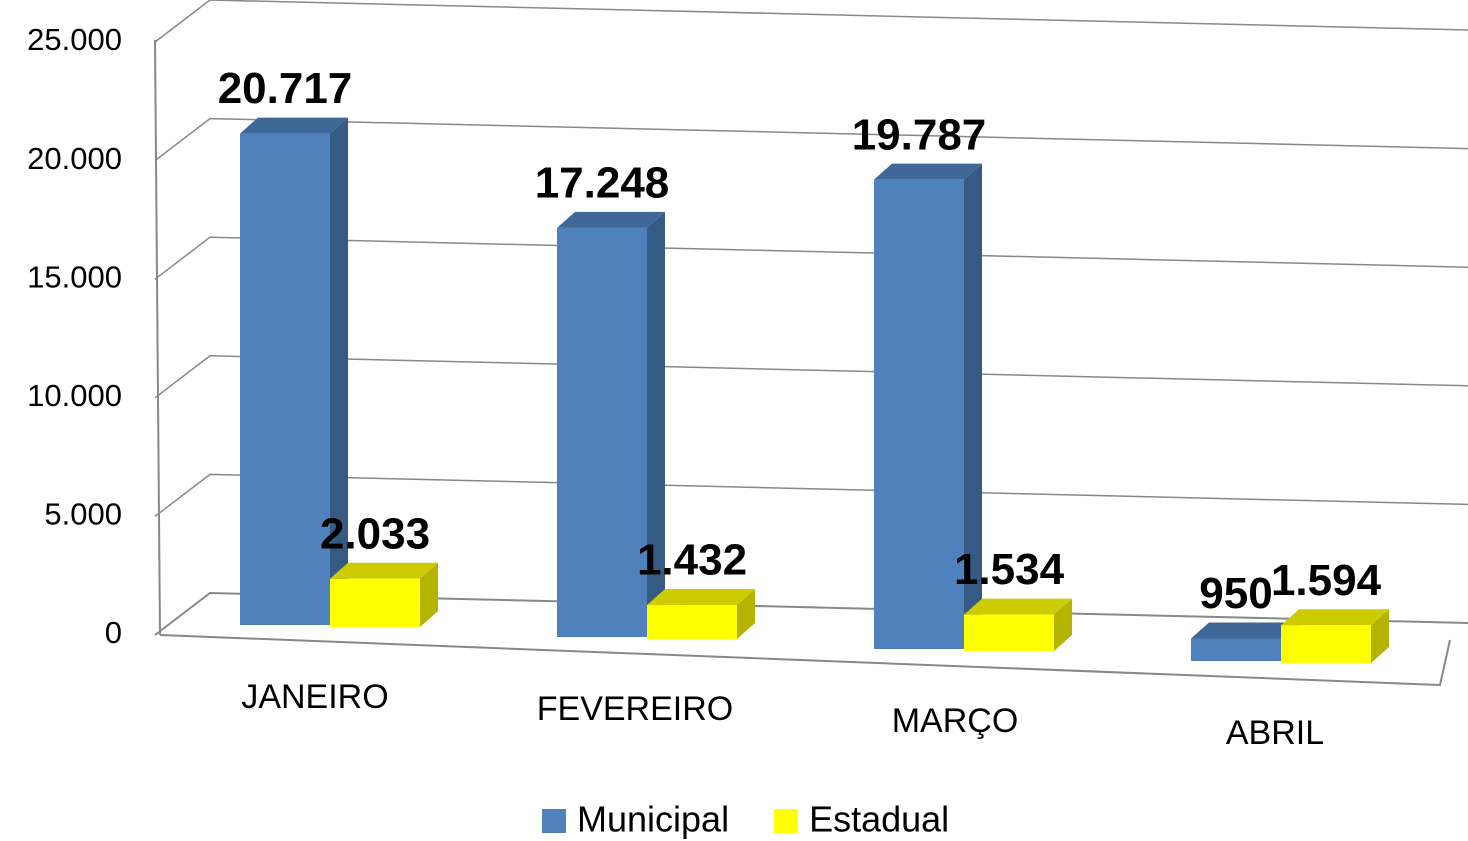 The width and height of the screenshot is (1468, 841). Describe the element at coordinates (157, 337) in the screenshot. I see `y-axis` at that location.